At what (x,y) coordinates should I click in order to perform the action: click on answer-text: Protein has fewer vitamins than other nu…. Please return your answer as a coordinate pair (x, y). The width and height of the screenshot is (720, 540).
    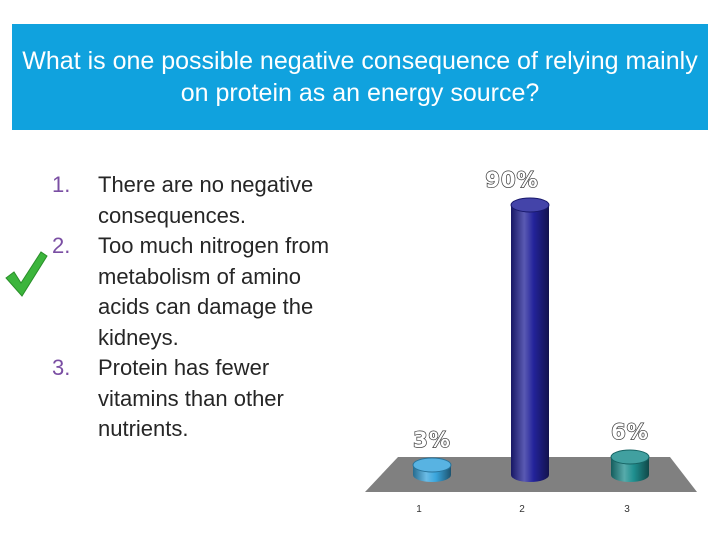
    Looking at the image, I should click on (191, 398).